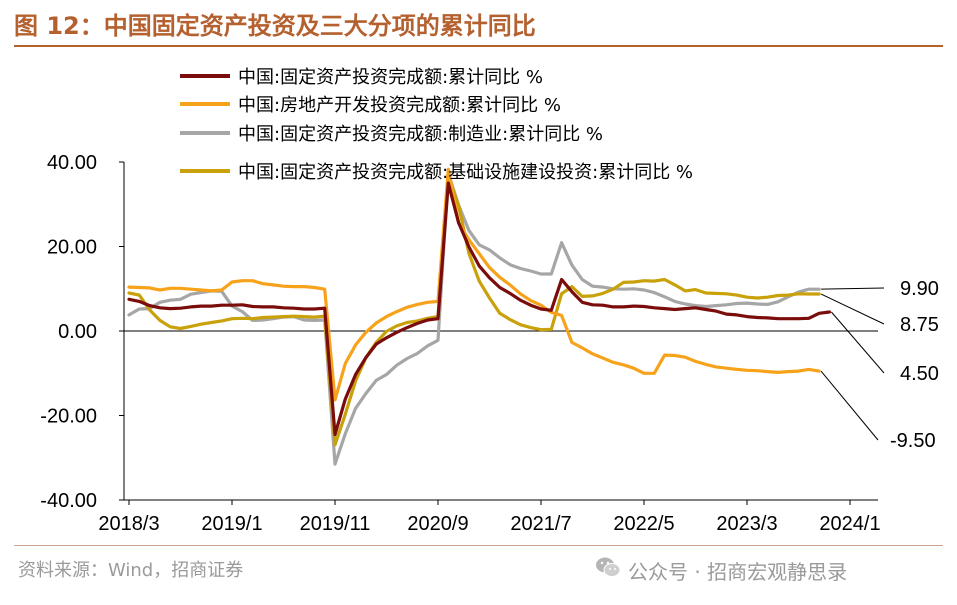 Image resolution: width=957 pixels, height=605 pixels. I want to click on y-tick-label: 0.00, so click(77, 332).